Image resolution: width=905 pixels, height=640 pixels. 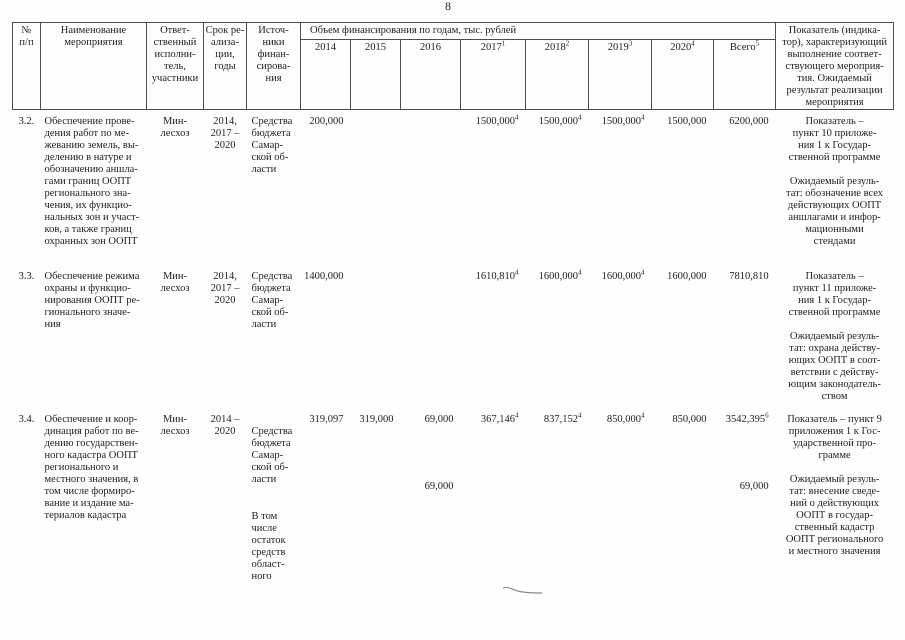 I want to click on col-header-num: № п/п, so click(x=26, y=66).